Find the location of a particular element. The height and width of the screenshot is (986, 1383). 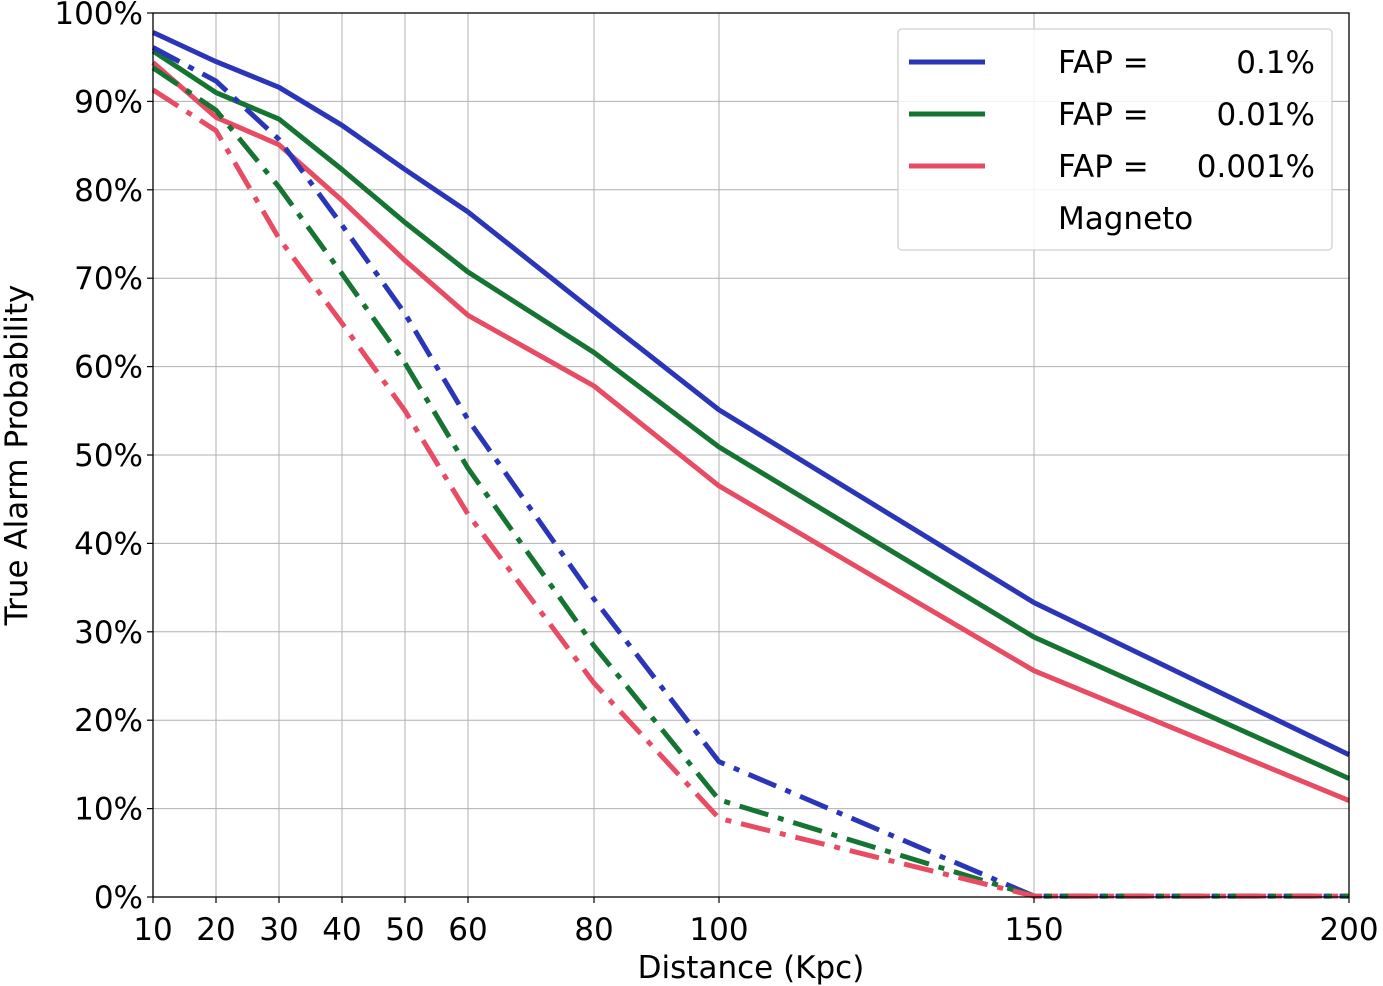

legend-entries: FAP = 0.1% FAP = 0.01% FAP = 0.001% is located at coordinates (1112, 115).